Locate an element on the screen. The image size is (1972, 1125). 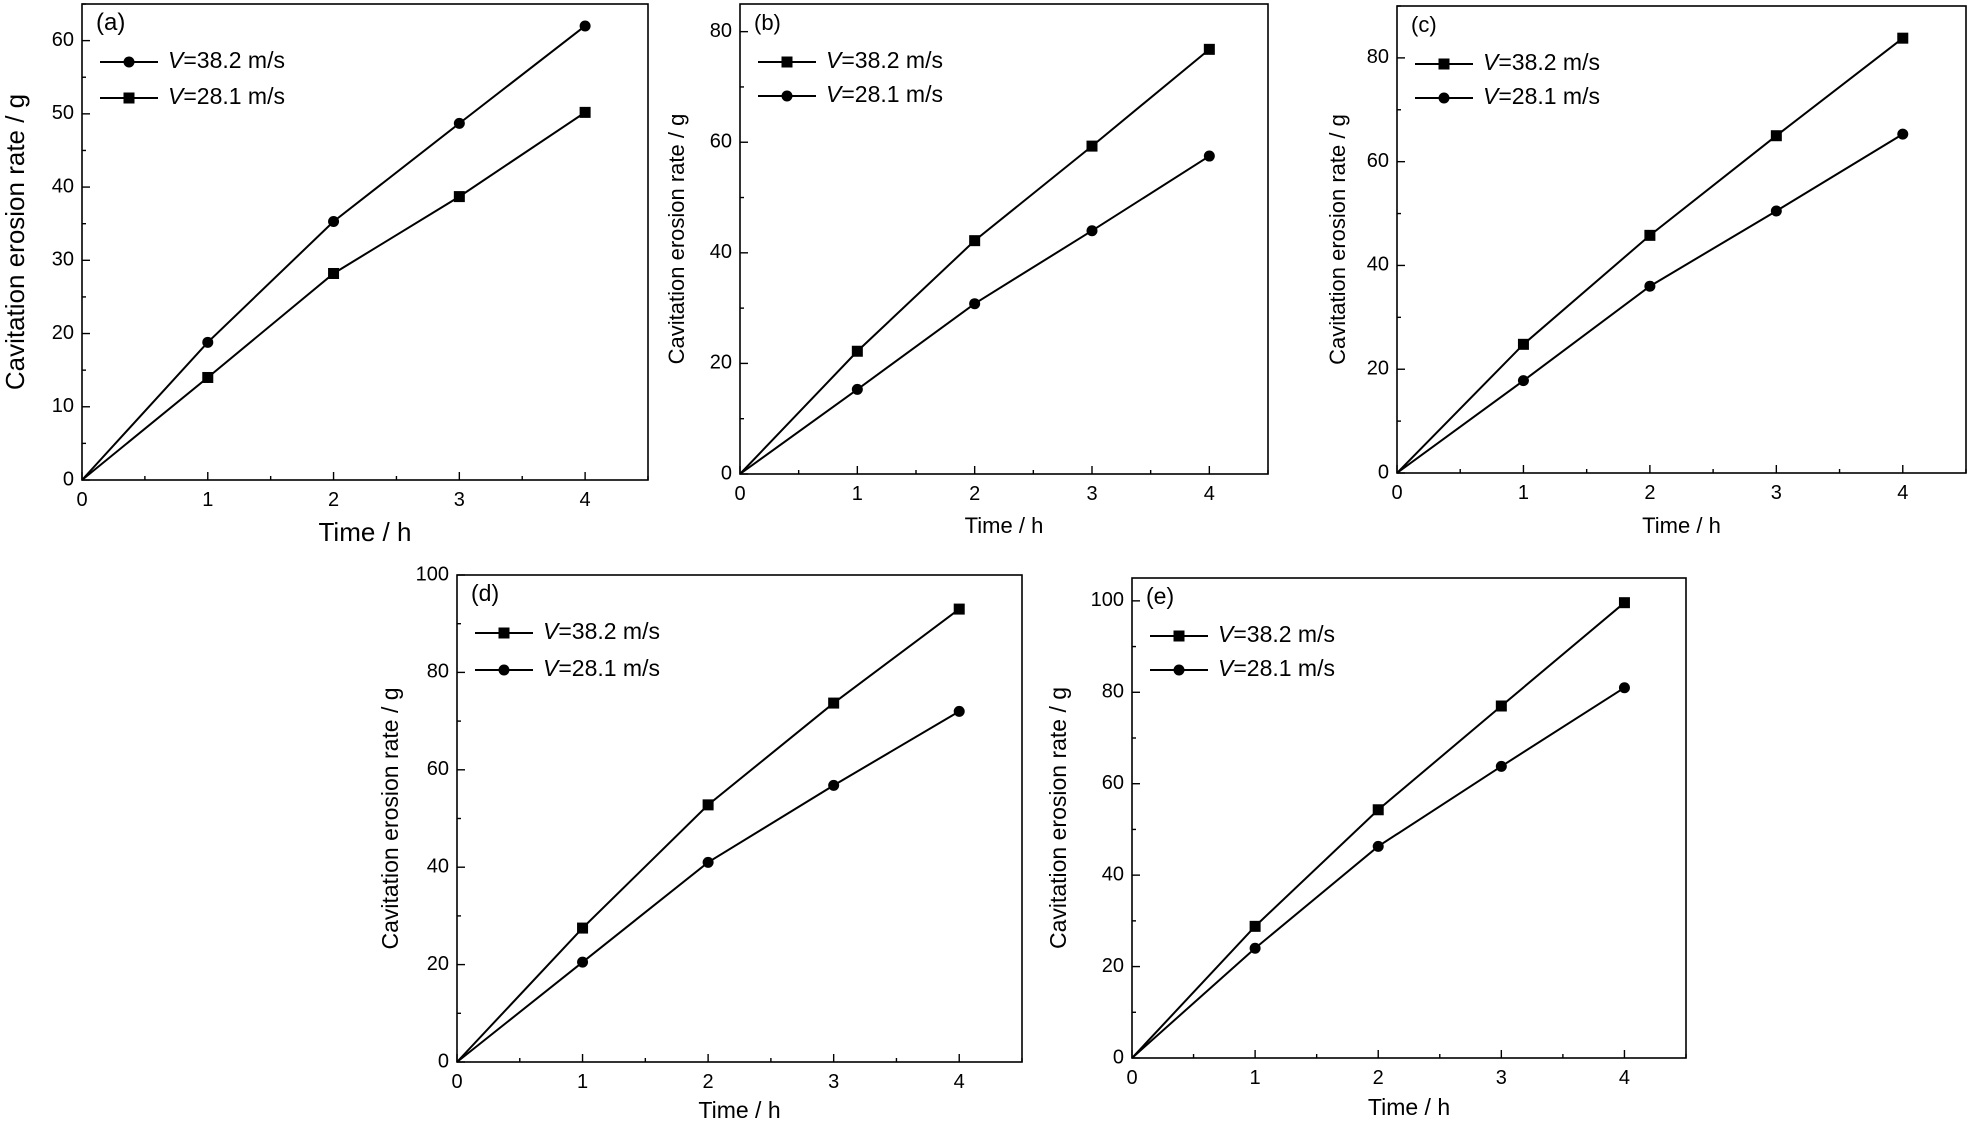
panel-label: (b) is located at coordinates (767, 22).